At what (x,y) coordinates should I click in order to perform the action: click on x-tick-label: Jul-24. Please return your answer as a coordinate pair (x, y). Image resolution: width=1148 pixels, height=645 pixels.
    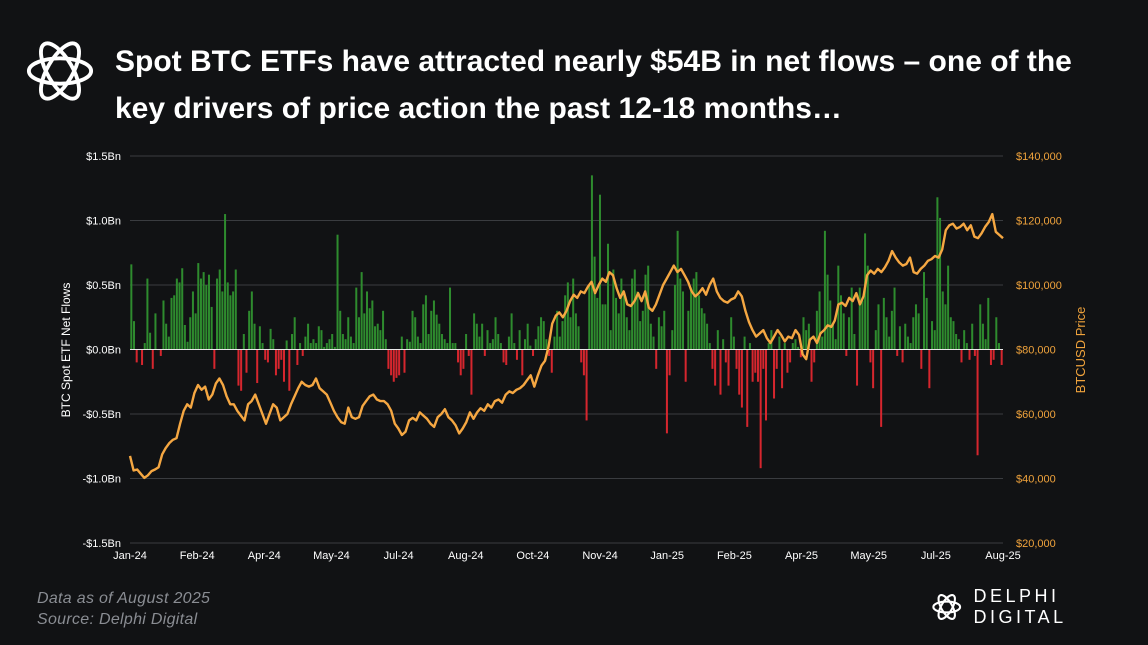
    Looking at the image, I should click on (399, 556).